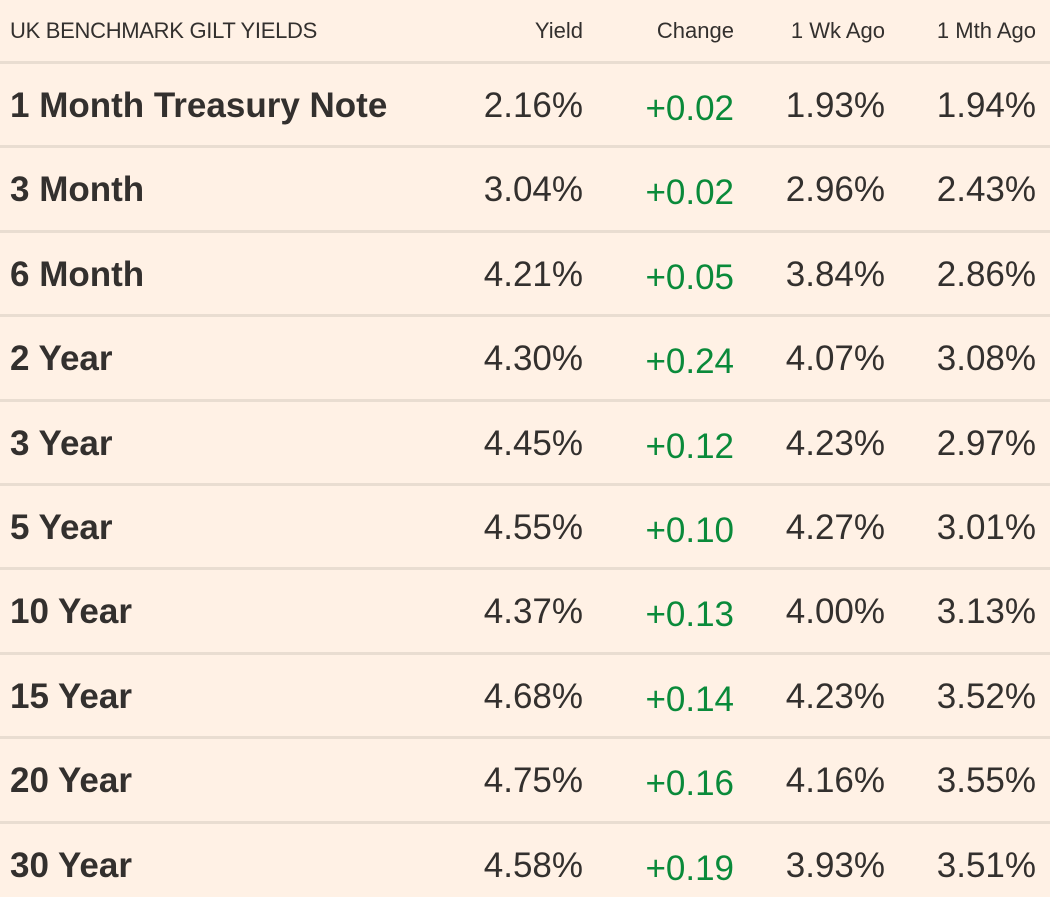 This screenshot has height=897, width=1050. I want to click on table-row: 3 Year 4.45% +0.12 4.23% 2.97%, so click(525, 440).